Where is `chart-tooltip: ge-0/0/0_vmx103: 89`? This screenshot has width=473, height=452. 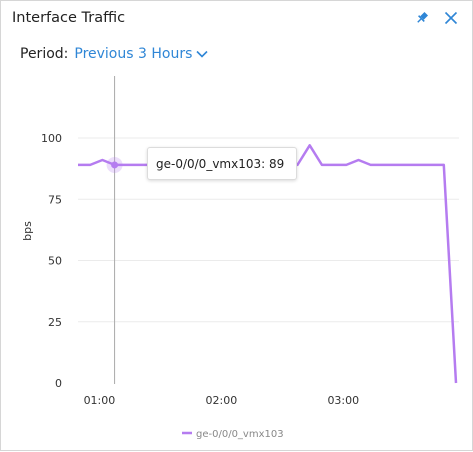 chart-tooltip: ge-0/0/0_vmx103: 89 is located at coordinates (222, 163).